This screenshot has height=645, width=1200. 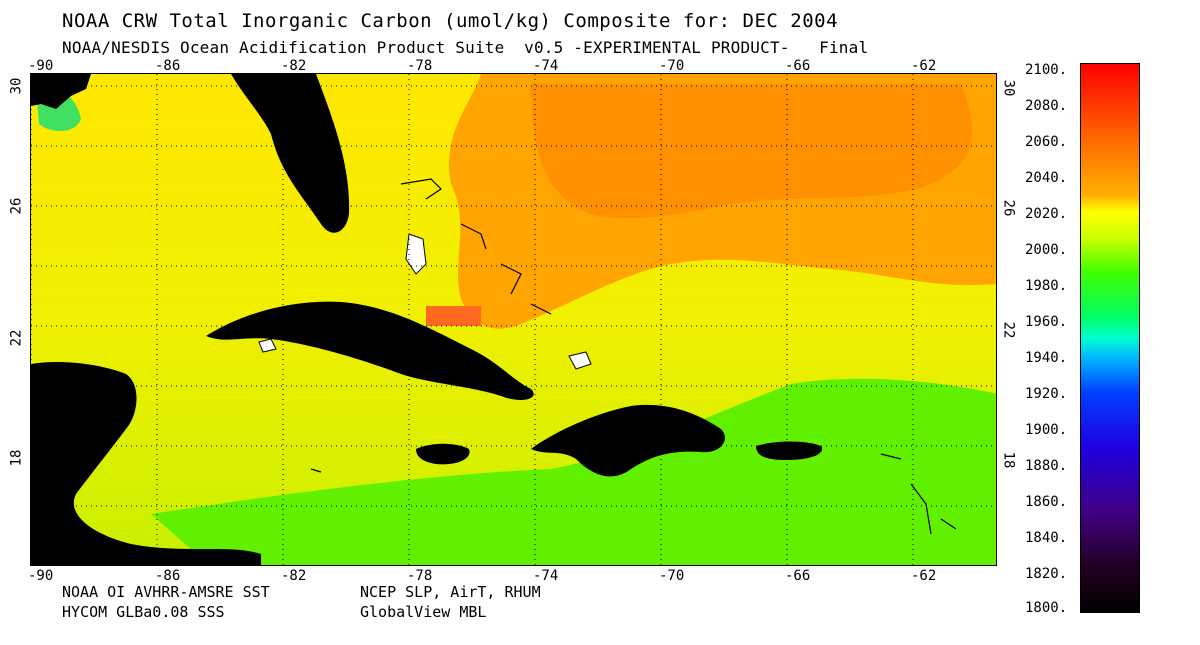 I want to click on top-lon-label: -62, so click(x=924, y=66).